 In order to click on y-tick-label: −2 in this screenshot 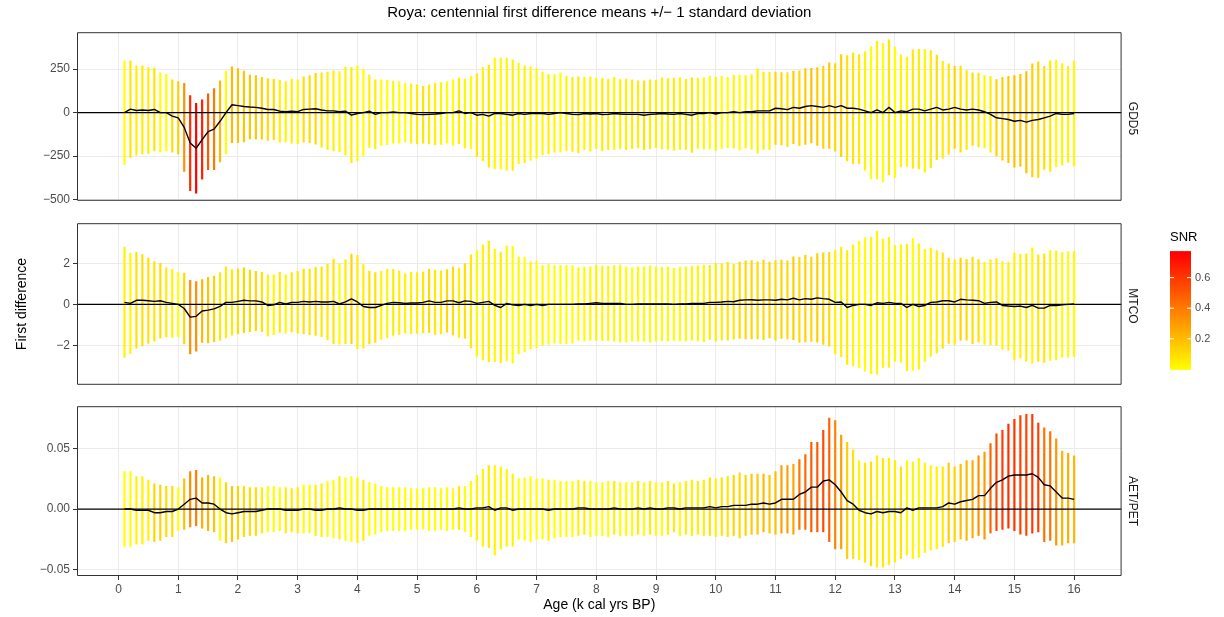, I will do `click(63, 344)`.